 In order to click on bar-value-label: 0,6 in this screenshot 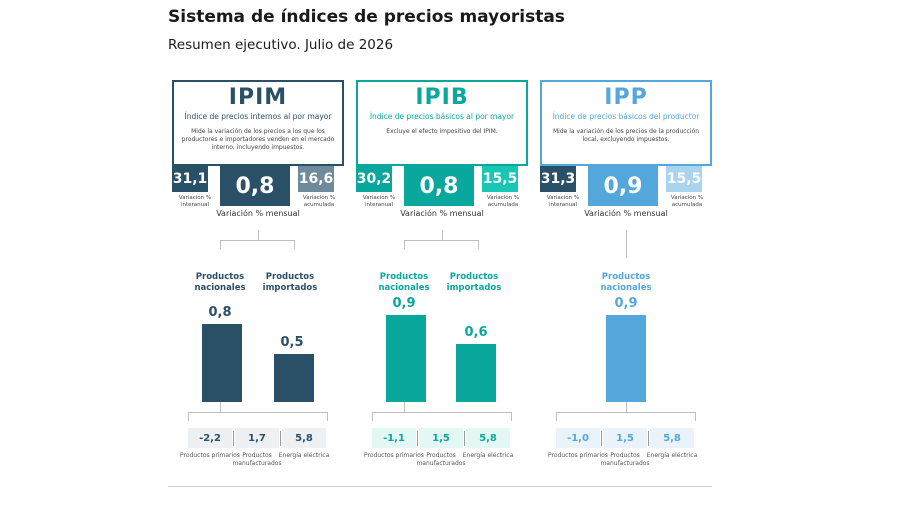, I will do `click(476, 332)`.